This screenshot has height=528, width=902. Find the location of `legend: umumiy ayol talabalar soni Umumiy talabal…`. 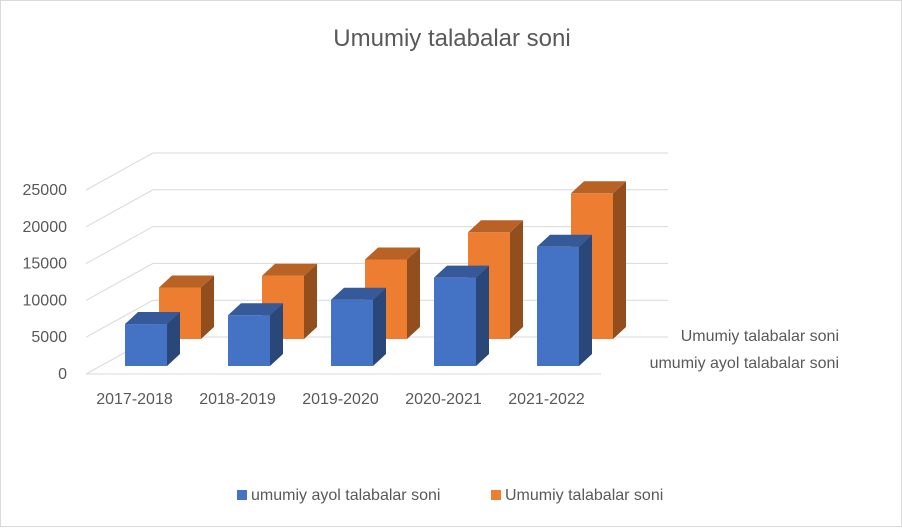

legend: umumiy ayol talabalar soni Umumiy talabal… is located at coordinates (450, 495).